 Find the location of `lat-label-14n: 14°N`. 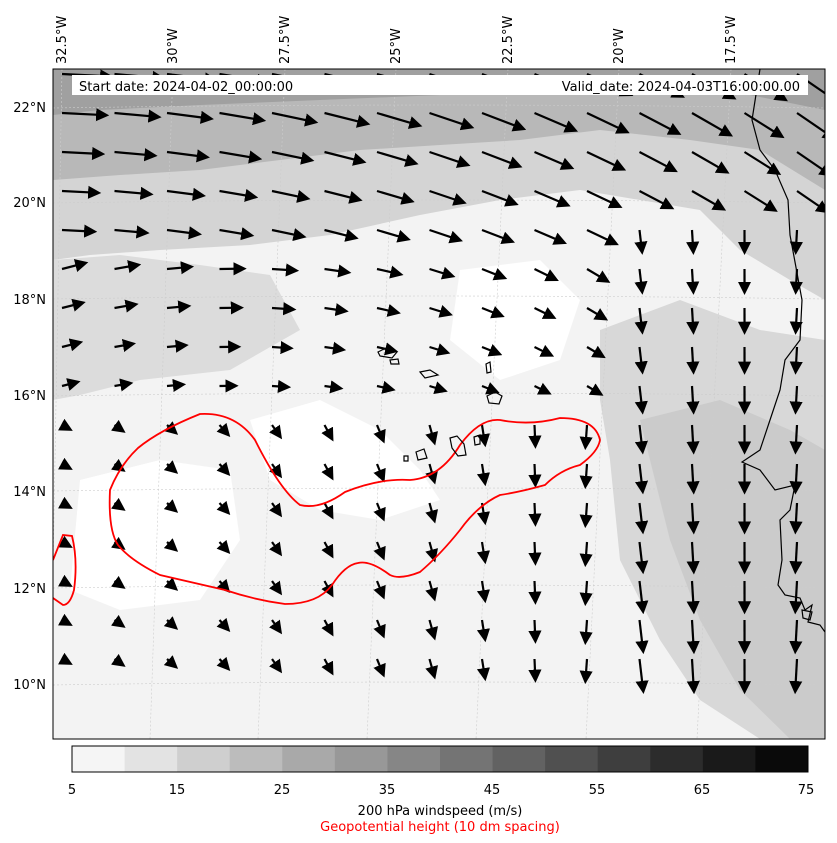

lat-label-14n: 14°N is located at coordinates (29, 492).